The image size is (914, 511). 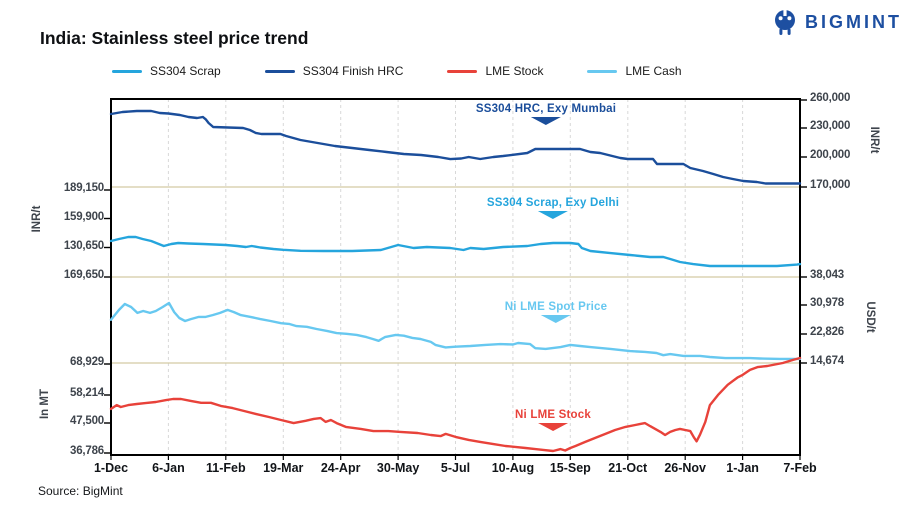 What do you see at coordinates (283, 468) in the screenshot?
I see `x-axis-tick-label: 19-Mar` at bounding box center [283, 468].